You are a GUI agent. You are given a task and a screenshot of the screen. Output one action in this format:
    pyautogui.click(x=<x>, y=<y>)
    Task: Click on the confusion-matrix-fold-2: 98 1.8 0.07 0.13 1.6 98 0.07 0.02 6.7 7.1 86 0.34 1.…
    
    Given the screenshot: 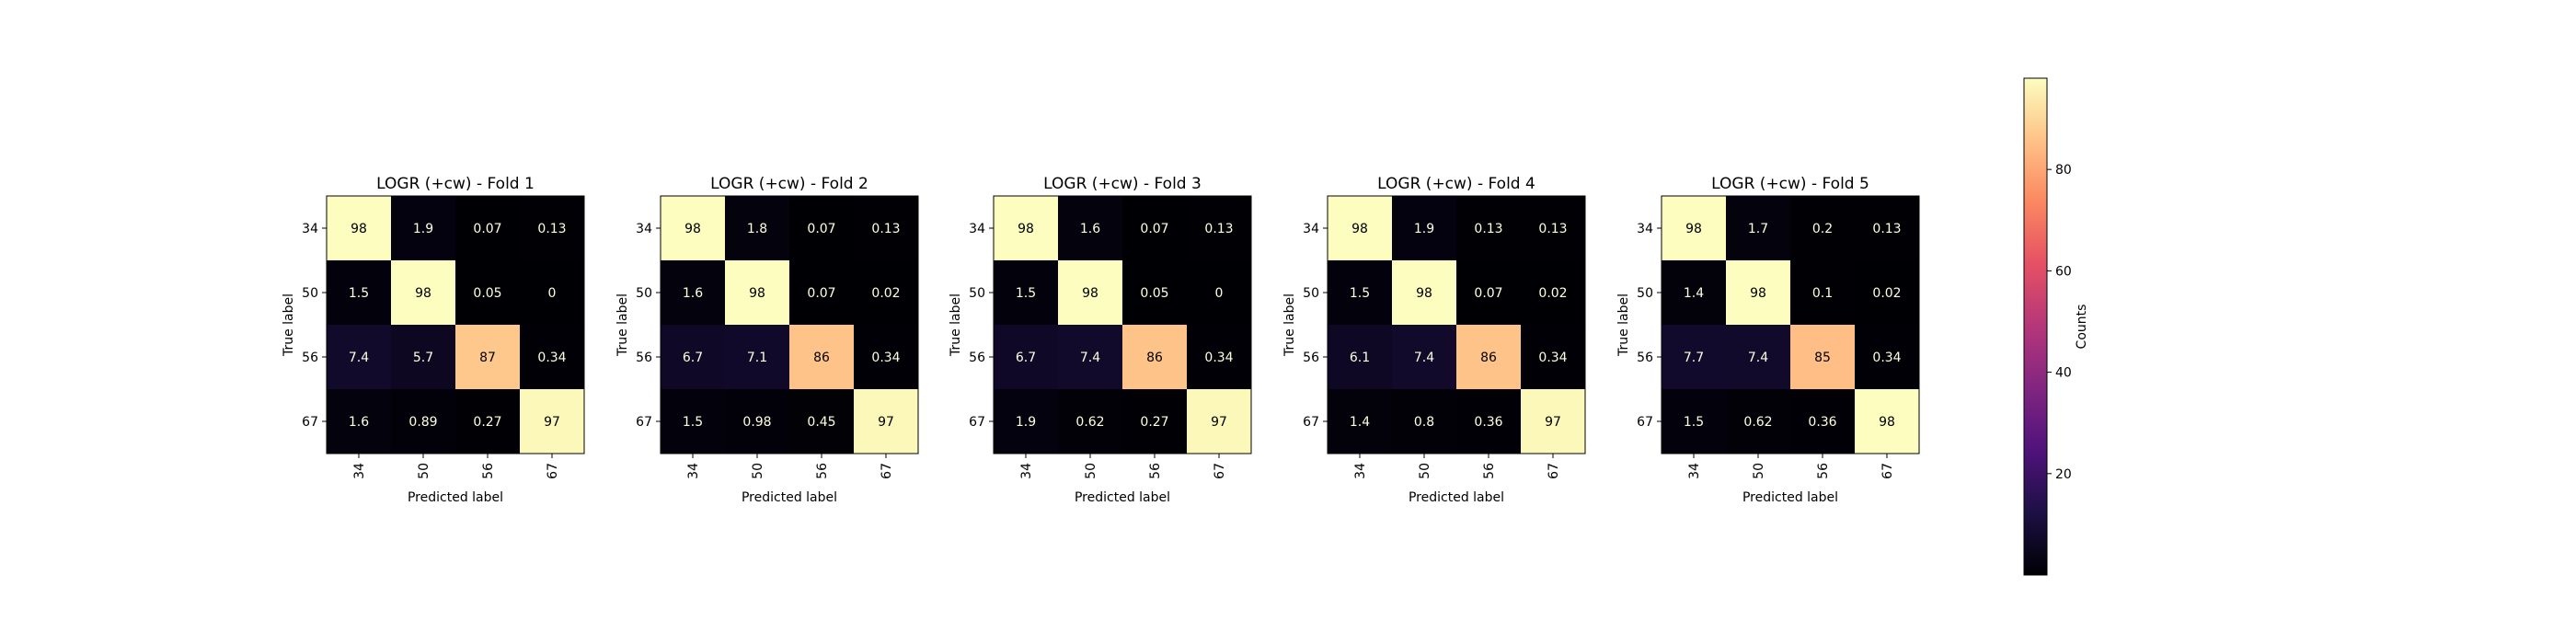 What is the action you would take?
    pyautogui.click(x=767, y=340)
    